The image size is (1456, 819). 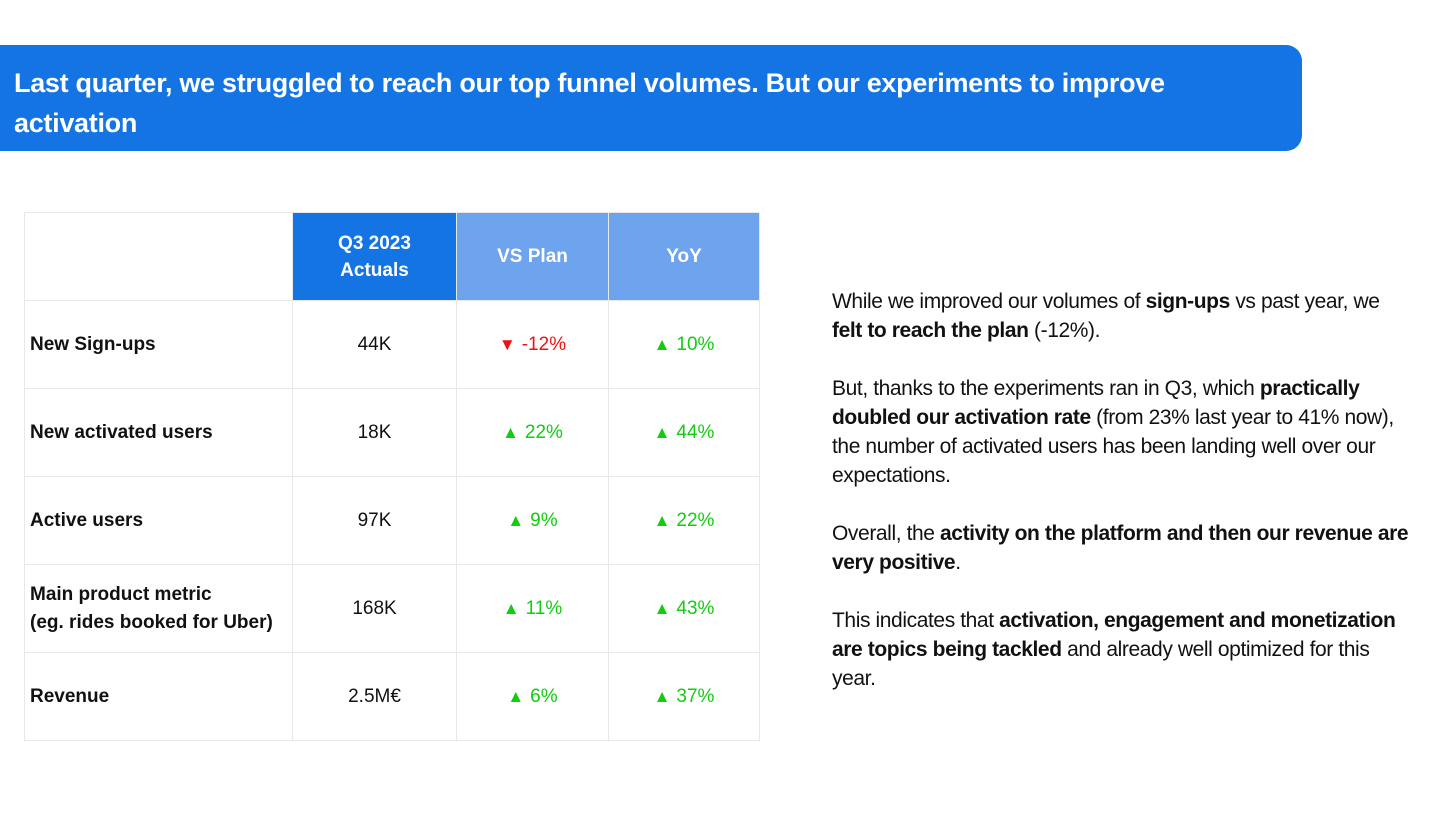 What do you see at coordinates (544, 696) in the screenshot?
I see `vs-plan-delta-value: 6%` at bounding box center [544, 696].